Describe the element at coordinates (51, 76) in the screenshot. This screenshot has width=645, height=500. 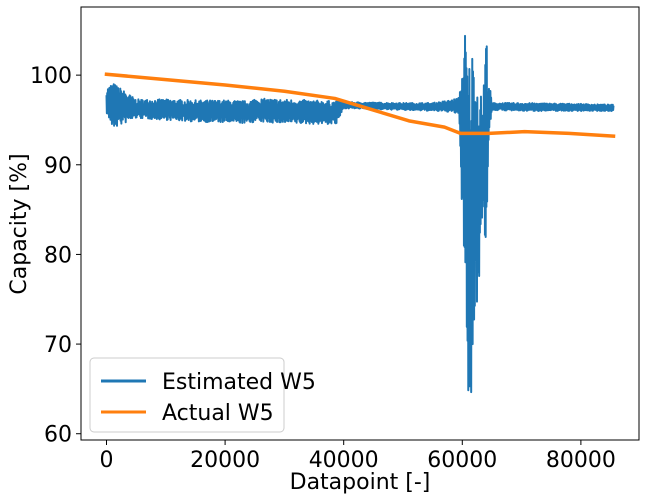
I see `y-tick-label: 100` at that location.